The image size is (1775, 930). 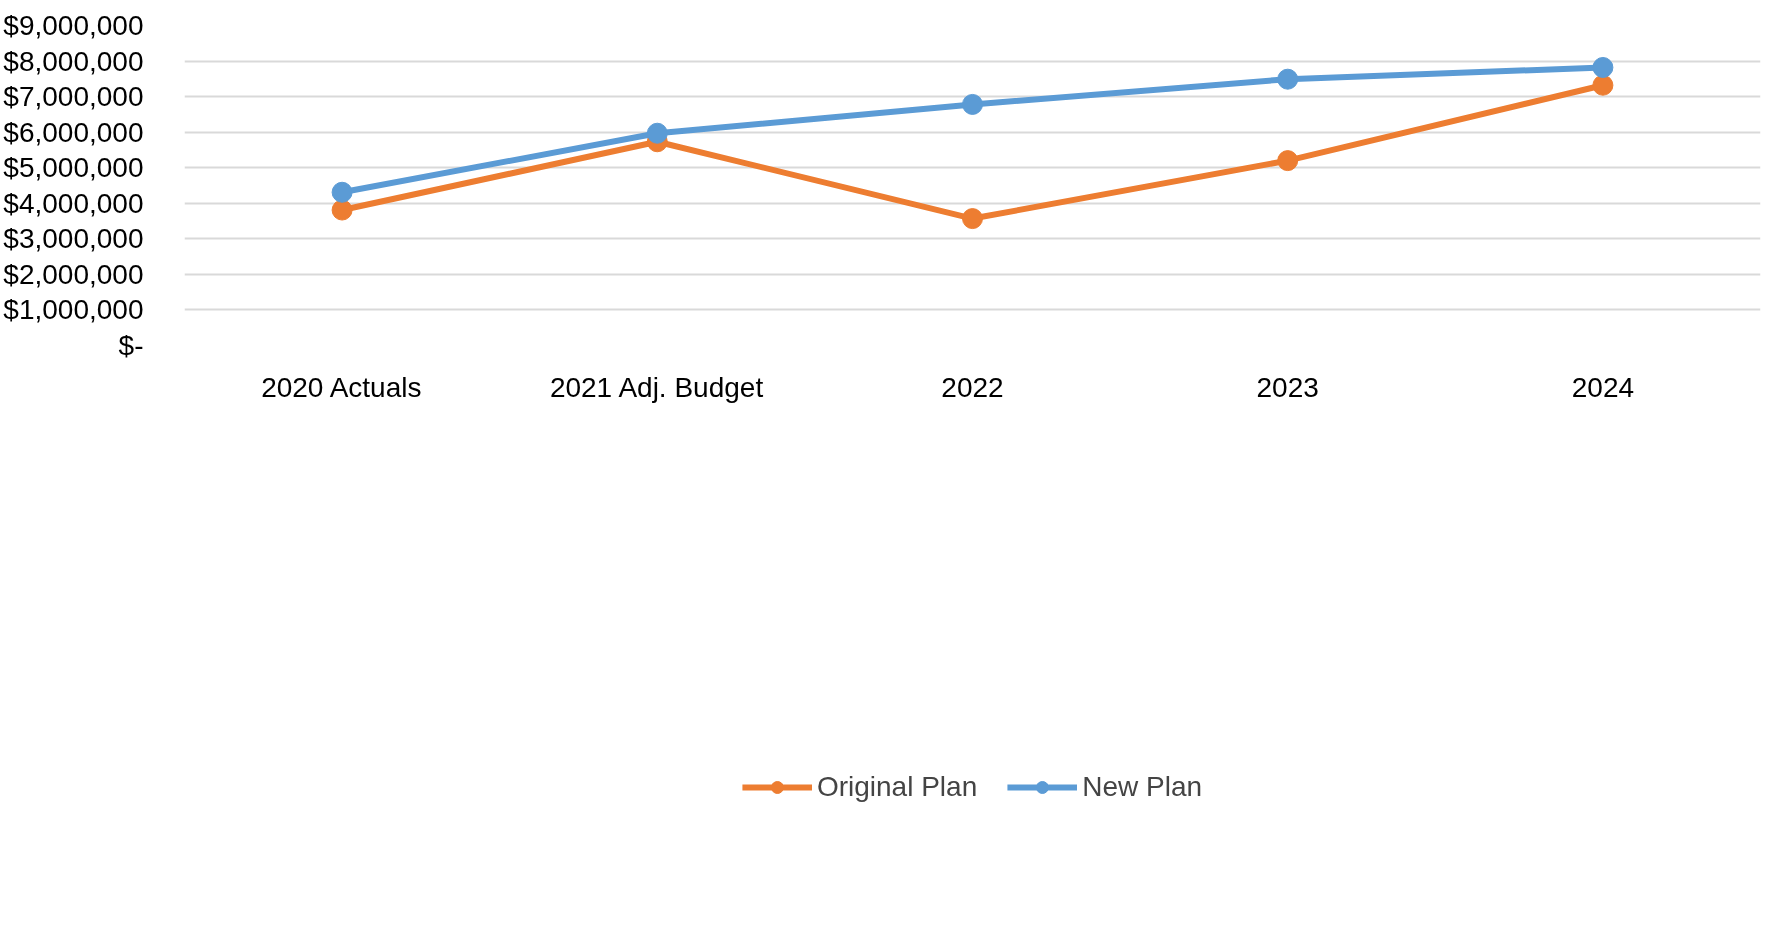 What do you see at coordinates (73, 274) in the screenshot?
I see `y-tick-label: $2,000,000` at bounding box center [73, 274].